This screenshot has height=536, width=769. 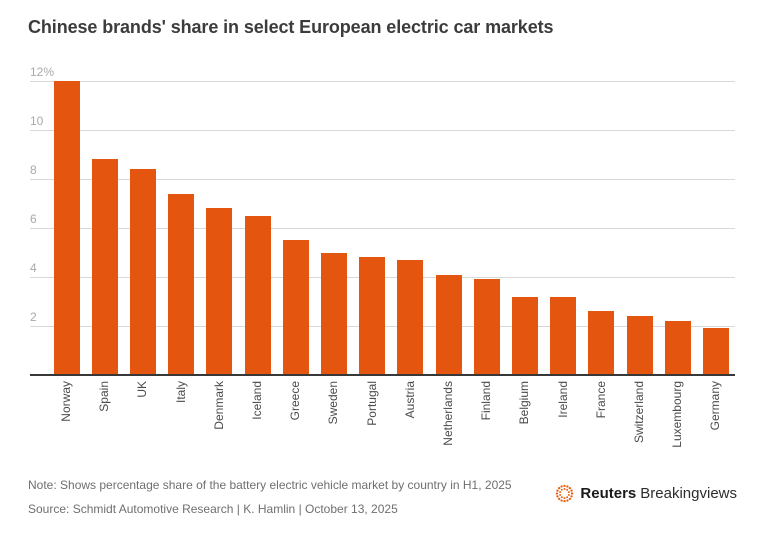 I want to click on x-tick-label-france: France, so click(x=600, y=400).